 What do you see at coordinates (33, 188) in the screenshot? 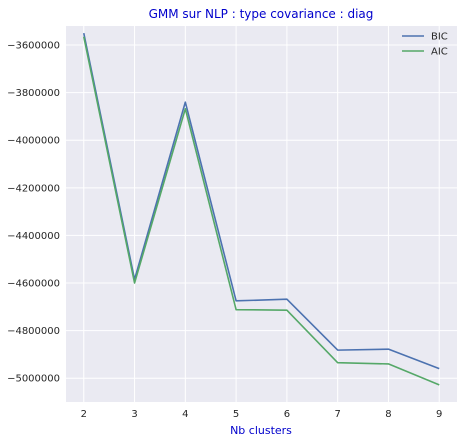
I see `y-tick-label: −4200000` at bounding box center [33, 188].